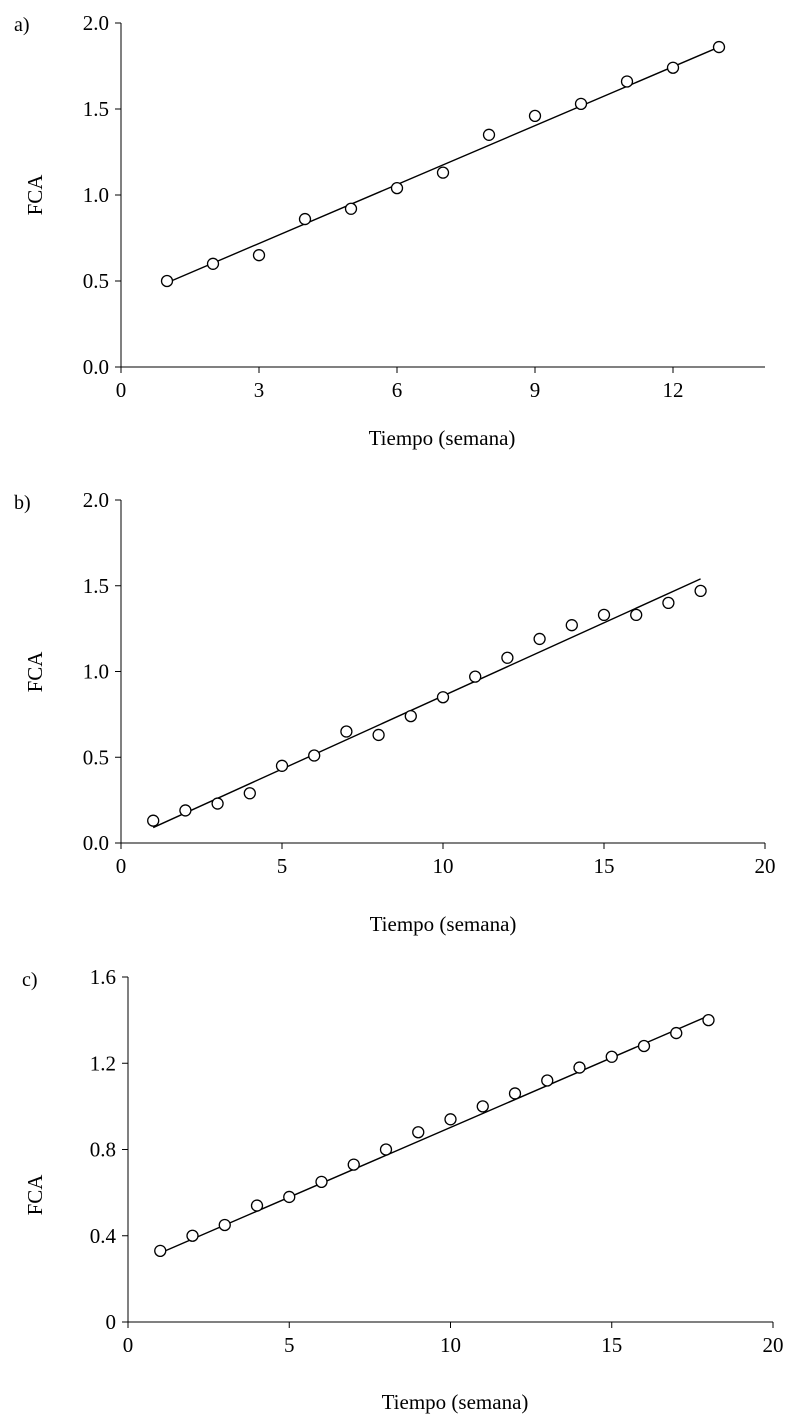 The width and height of the screenshot is (792, 1418). I want to click on panel-label: c), so click(30, 980).